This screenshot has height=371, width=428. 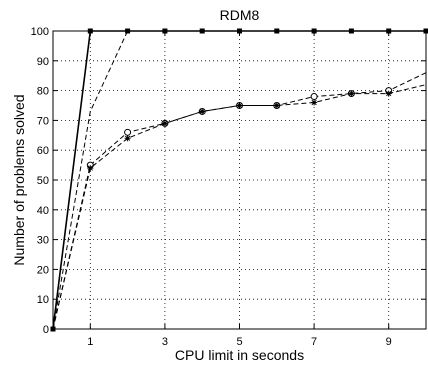 What do you see at coordinates (239, 355) in the screenshot?
I see `x-axis-title: CPU limit in seconds` at bounding box center [239, 355].